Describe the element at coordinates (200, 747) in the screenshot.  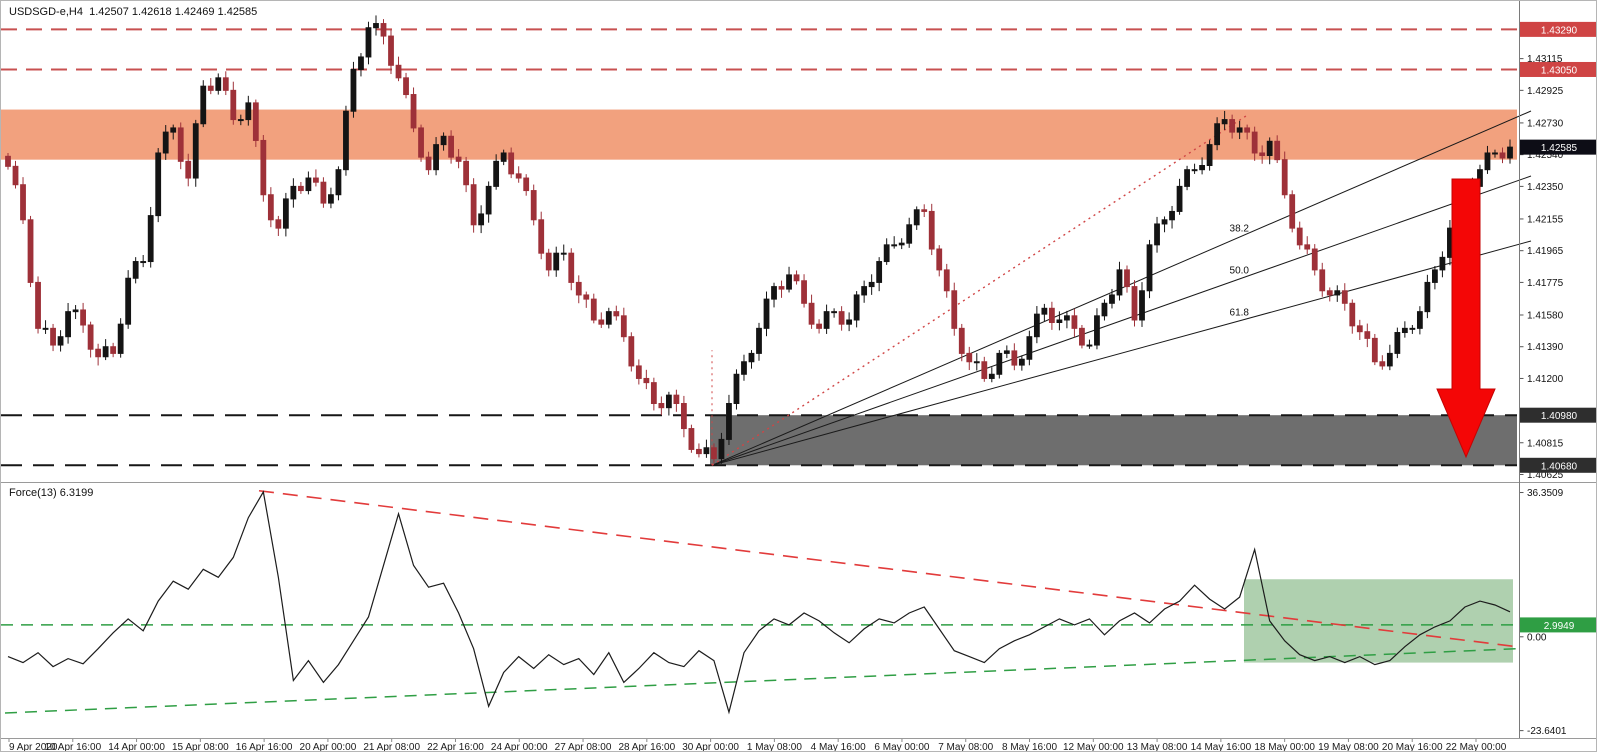
I see `time-tick-label: 15 Apr 08:00` at that location.